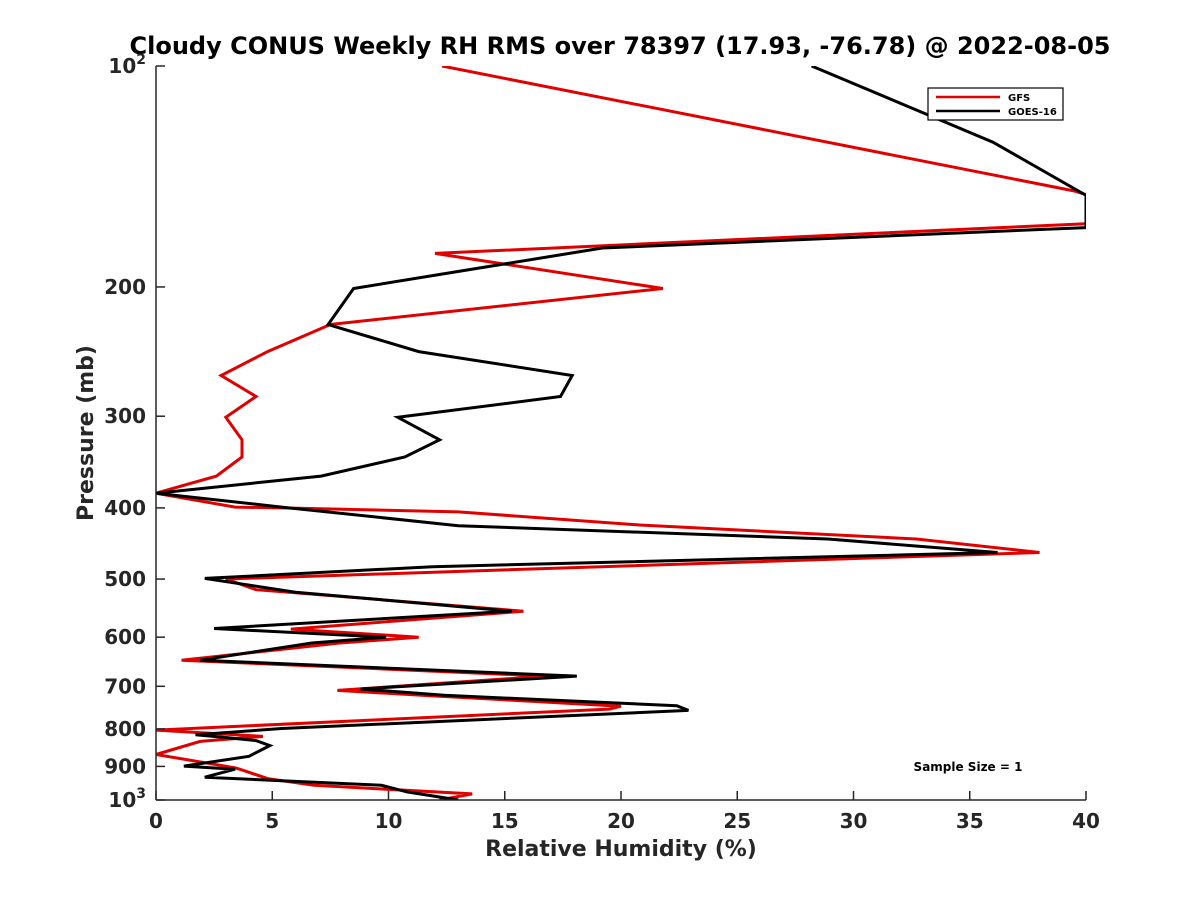  I want to click on y-tick-label: 700, so click(125, 686).